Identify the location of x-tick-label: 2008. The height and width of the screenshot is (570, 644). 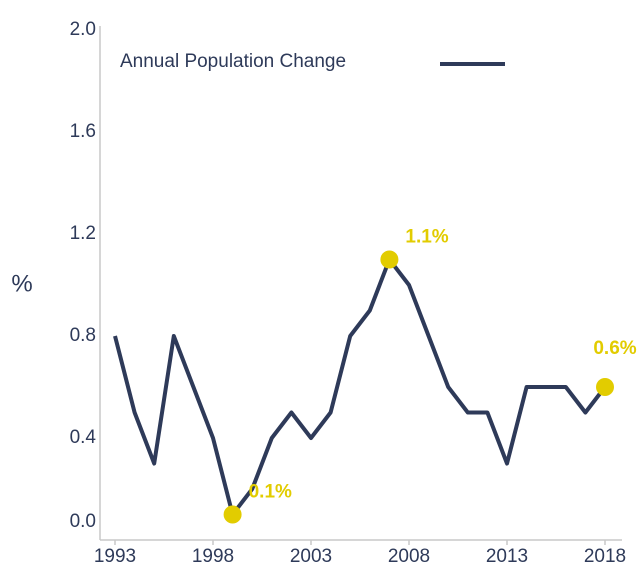
(409, 556).